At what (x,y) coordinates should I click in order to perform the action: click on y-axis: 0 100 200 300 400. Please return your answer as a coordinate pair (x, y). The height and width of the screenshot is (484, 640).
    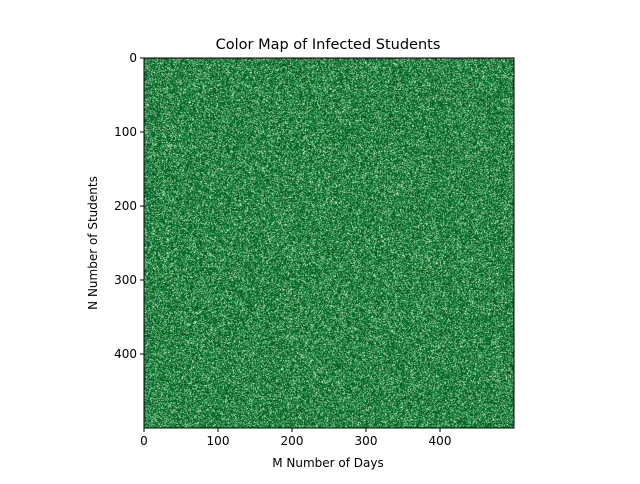
    Looking at the image, I should click on (129, 206).